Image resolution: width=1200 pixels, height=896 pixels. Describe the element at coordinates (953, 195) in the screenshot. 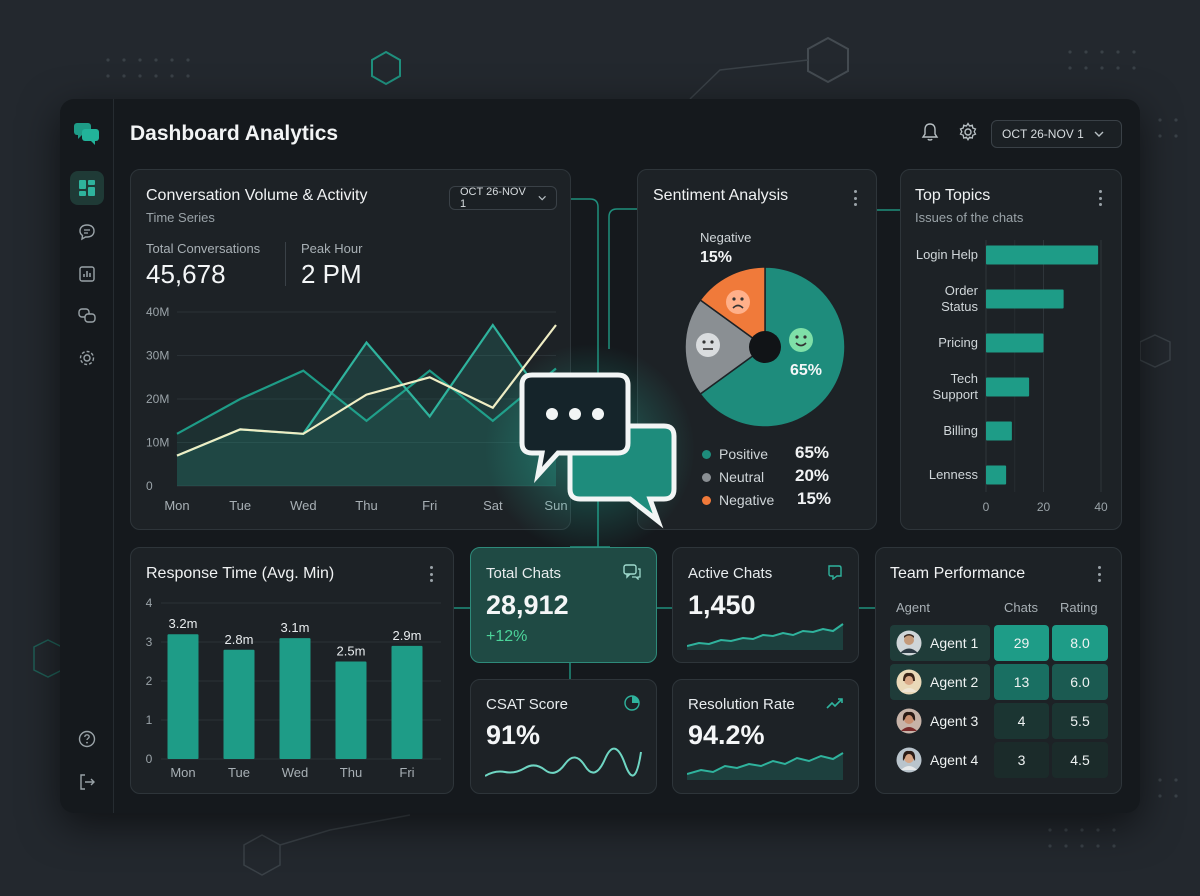

I see `card-title: Top Topics` at that location.